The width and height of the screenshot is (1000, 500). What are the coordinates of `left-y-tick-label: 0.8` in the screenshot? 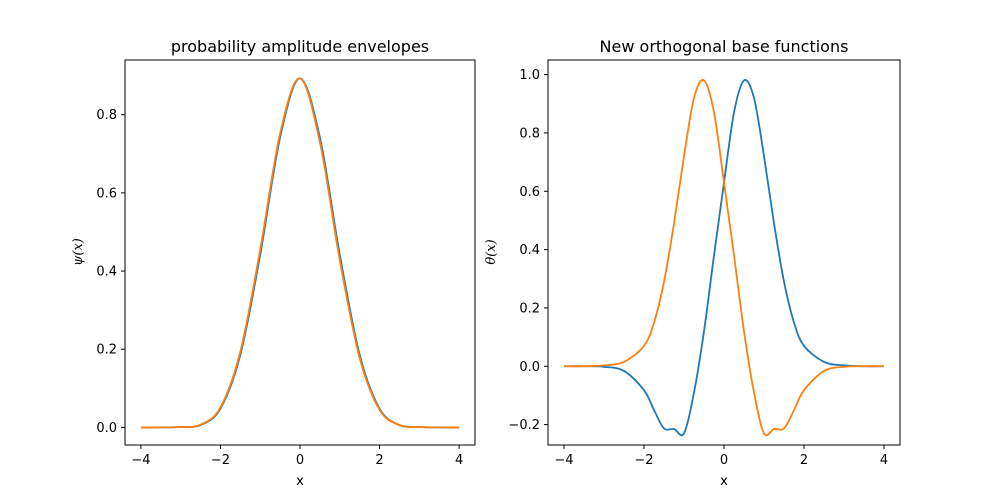 It's located at (106, 115).